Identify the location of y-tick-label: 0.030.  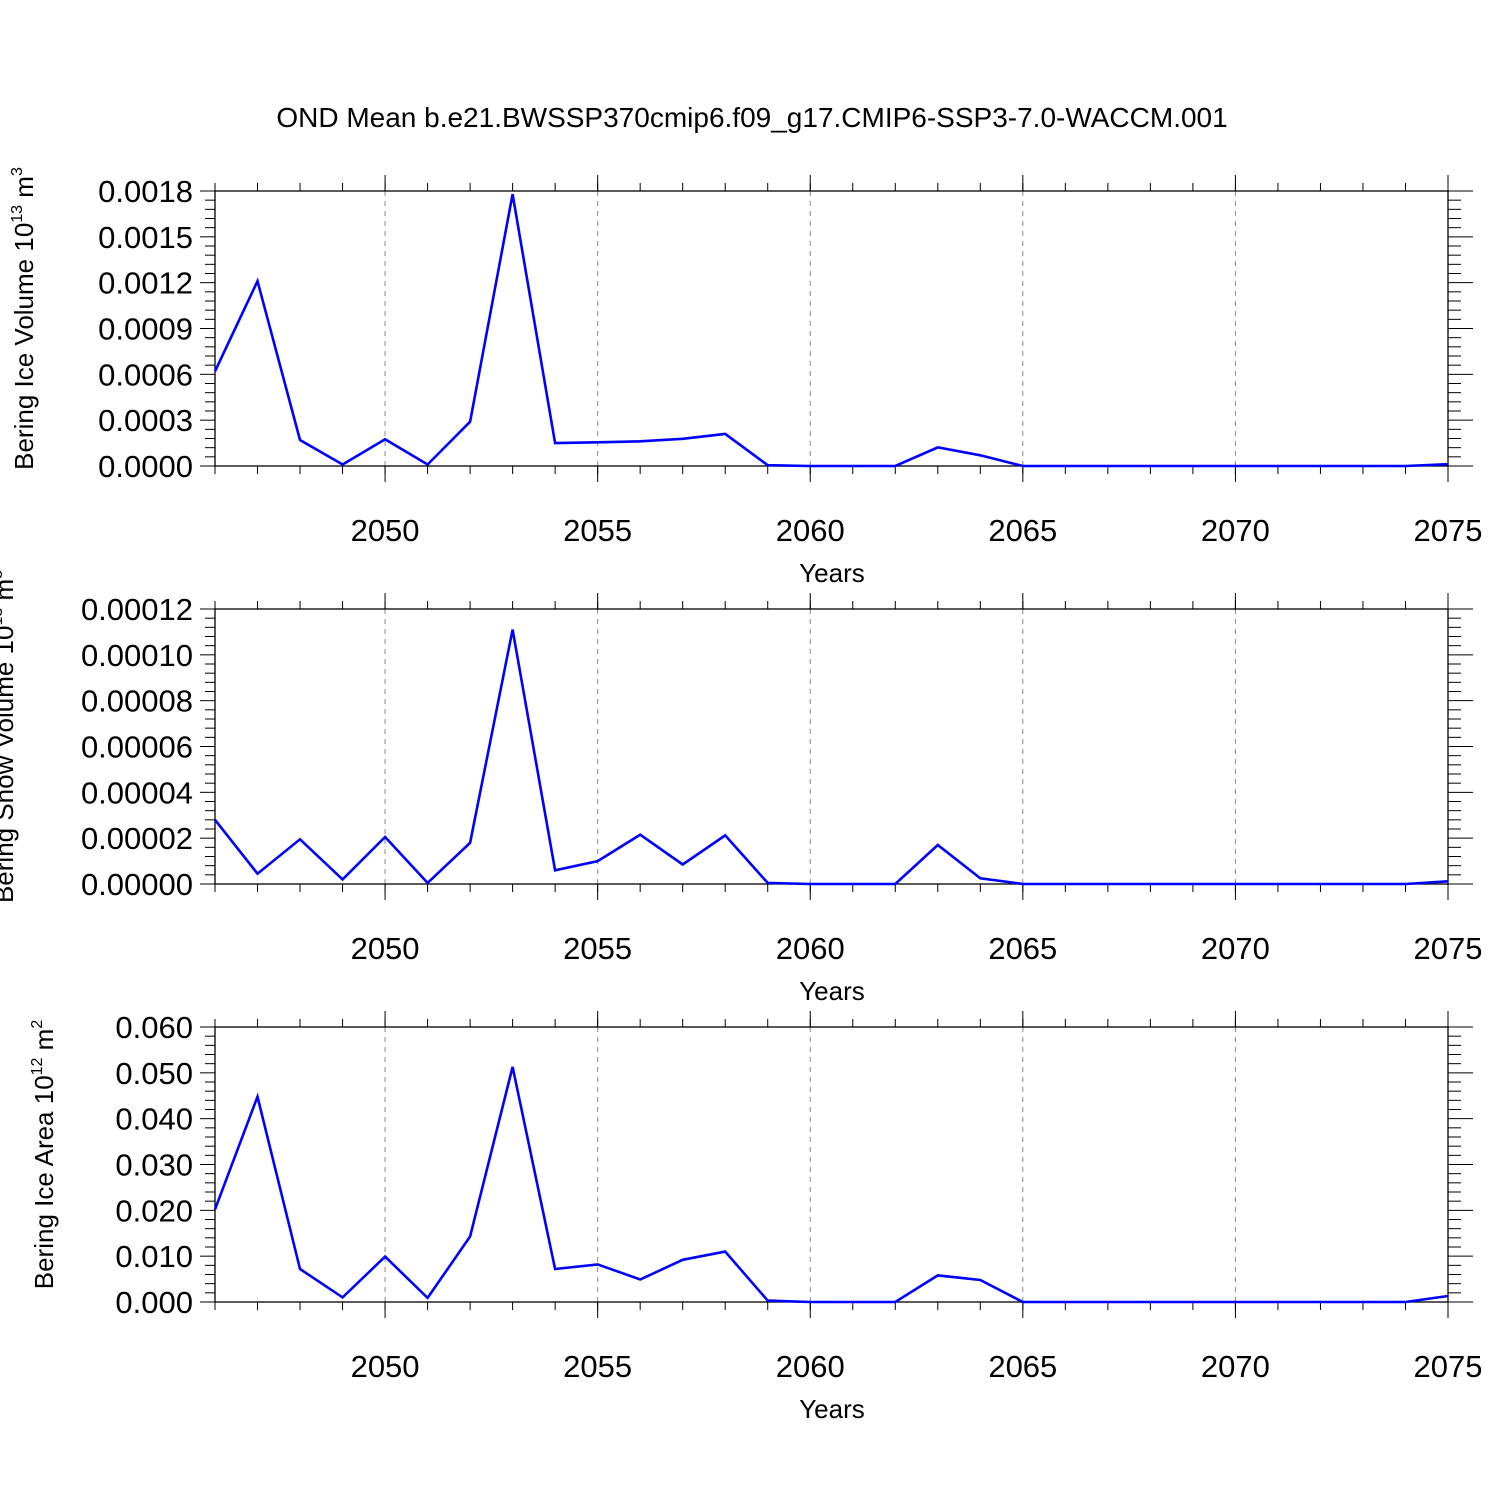
(154, 1165).